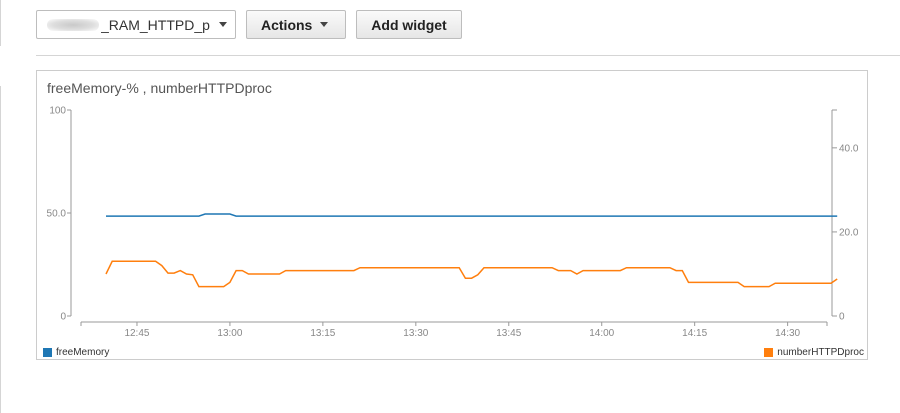 Image resolution: width=900 pixels, height=413 pixels. Describe the element at coordinates (472, 215) in the screenshot. I see `series-line-freememory` at that location.